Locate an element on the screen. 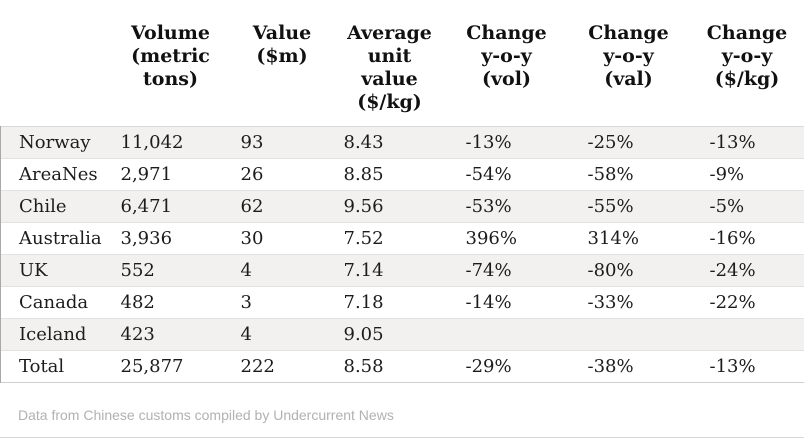  cell: -22% is located at coordinates (746, 302).